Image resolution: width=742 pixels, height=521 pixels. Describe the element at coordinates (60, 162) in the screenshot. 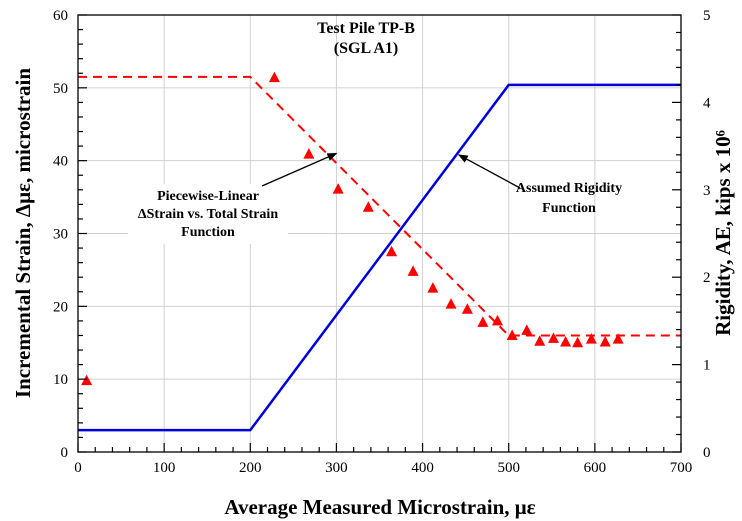

I see `y-tick-label: 40` at that location.